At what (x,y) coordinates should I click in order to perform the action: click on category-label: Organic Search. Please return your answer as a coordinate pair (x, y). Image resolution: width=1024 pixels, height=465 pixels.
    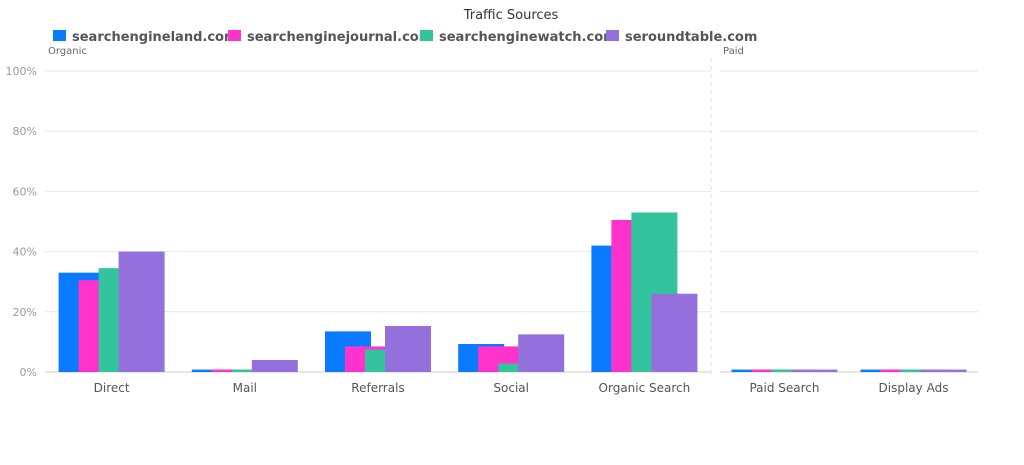
    Looking at the image, I should click on (645, 388).